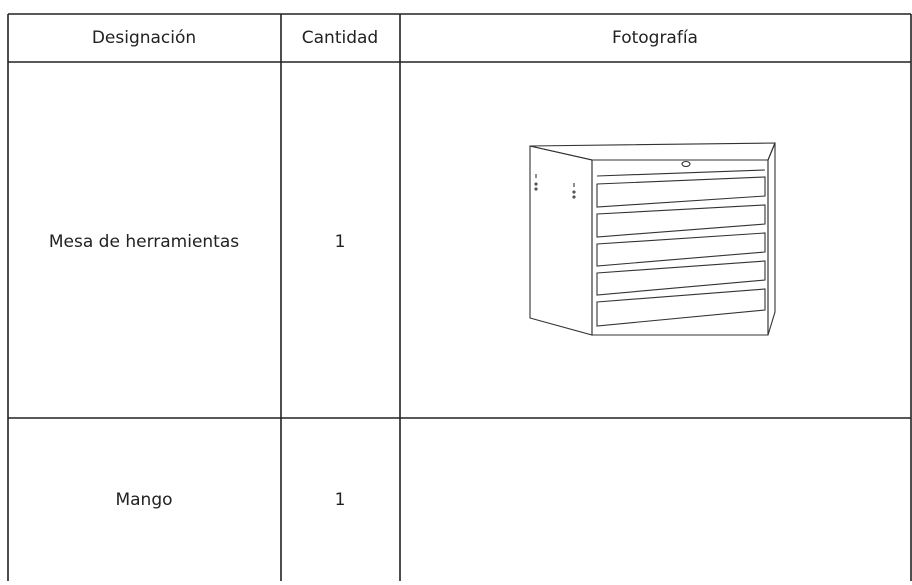 The height and width of the screenshot is (585, 912). I want to click on cell: Mesa de herramientas, so click(144, 242).